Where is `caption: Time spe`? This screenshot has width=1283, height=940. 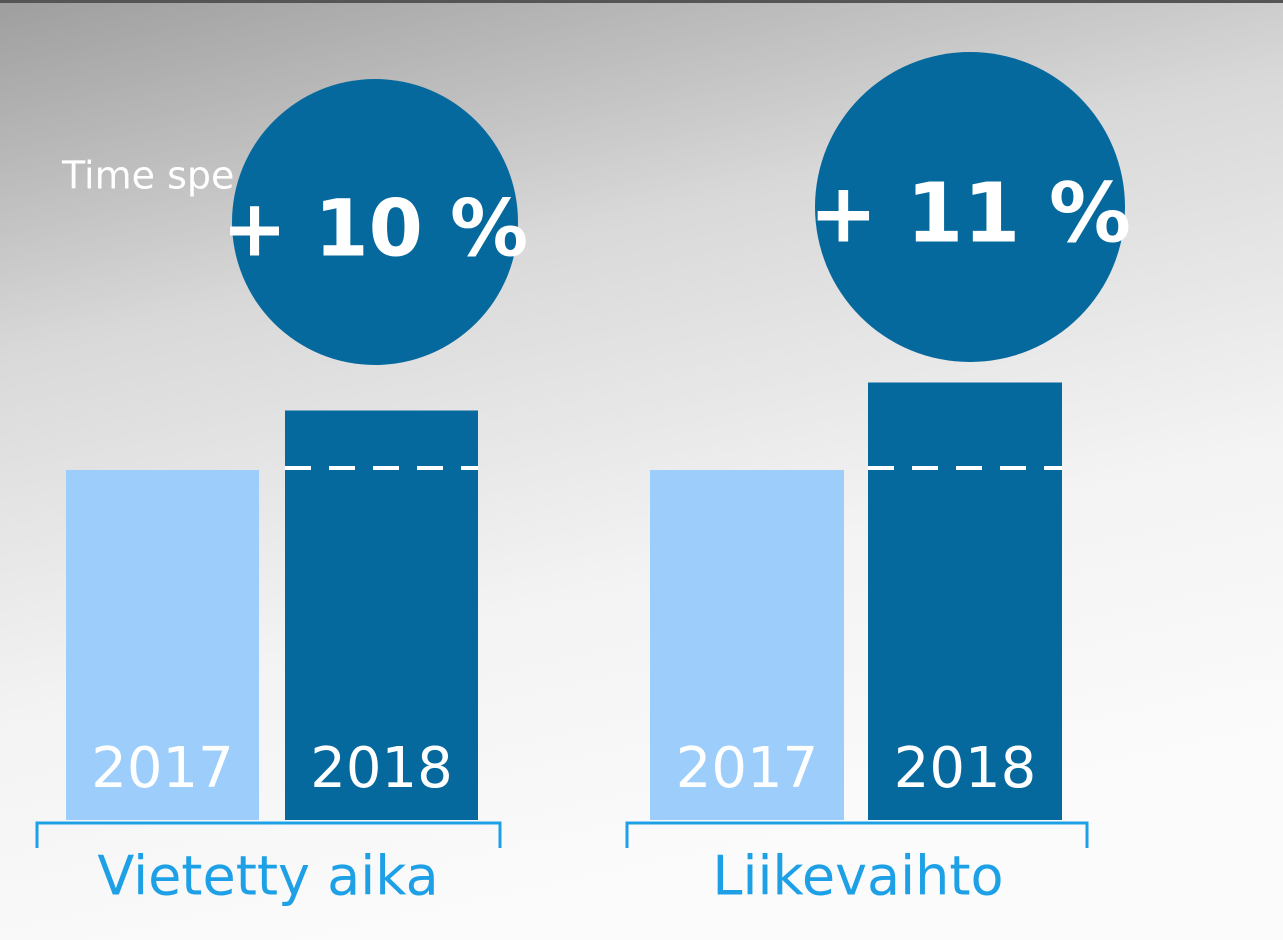
caption: Time spe is located at coordinates (147, 176).